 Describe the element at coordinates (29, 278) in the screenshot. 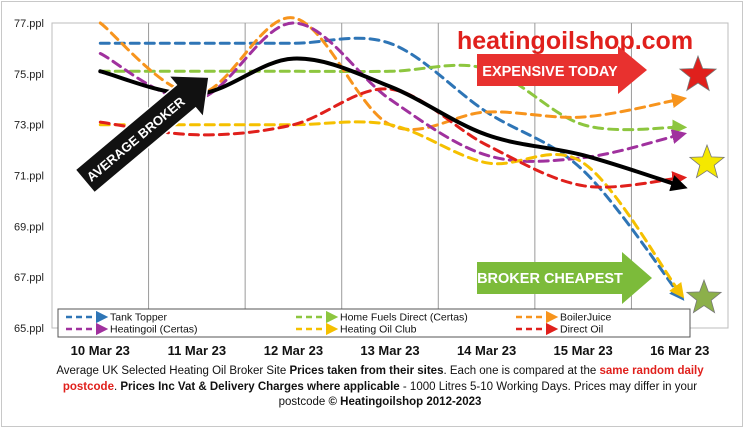

I see `y-tick-label: 67.ppl` at that location.